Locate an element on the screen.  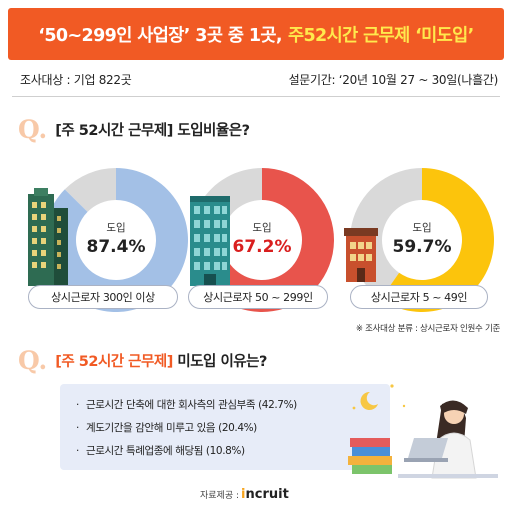
donut-center-3: 도입 59.7% is located at coordinates (422, 240).